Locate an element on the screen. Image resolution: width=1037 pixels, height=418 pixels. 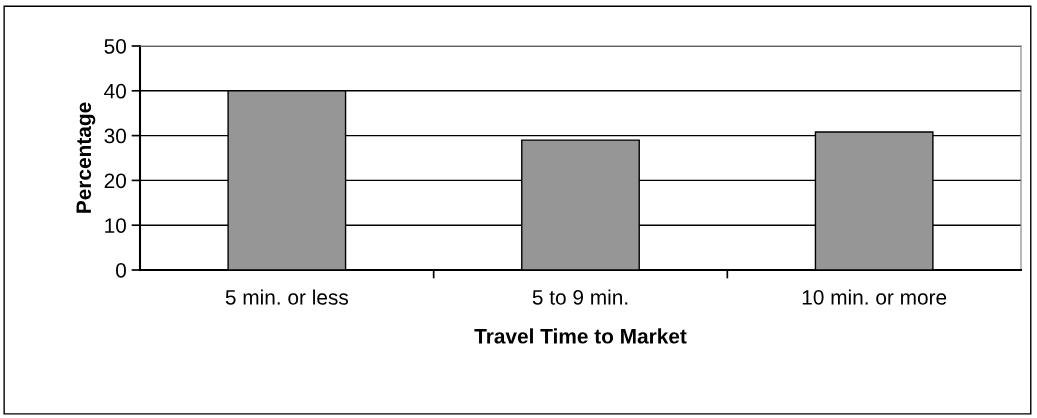
x-tick-label: 5 to 9 min. is located at coordinates (580, 297).